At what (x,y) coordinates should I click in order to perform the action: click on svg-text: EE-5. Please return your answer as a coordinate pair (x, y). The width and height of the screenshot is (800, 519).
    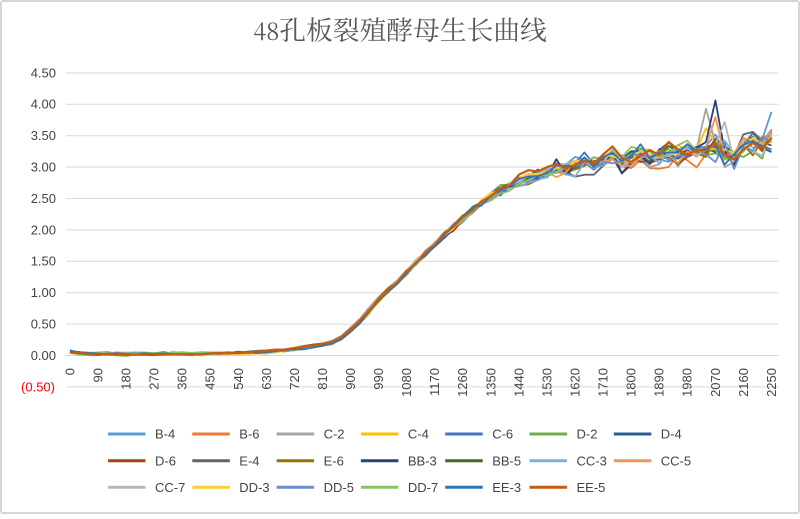
    Looking at the image, I should click on (591, 487).